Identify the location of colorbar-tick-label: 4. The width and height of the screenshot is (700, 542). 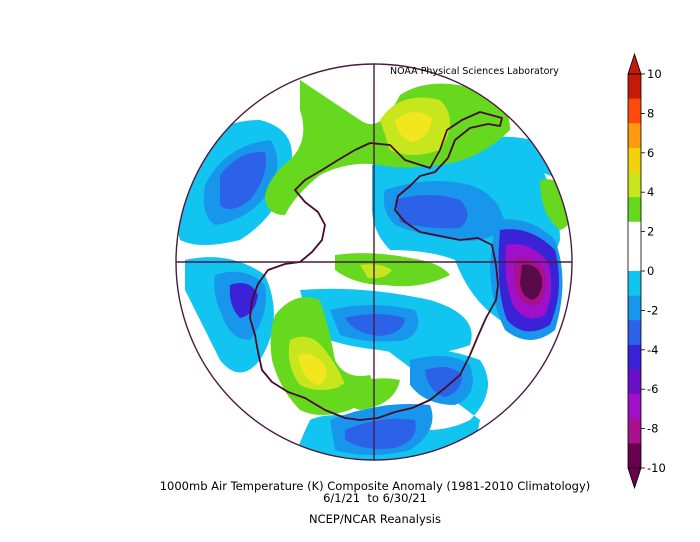
(650, 192).